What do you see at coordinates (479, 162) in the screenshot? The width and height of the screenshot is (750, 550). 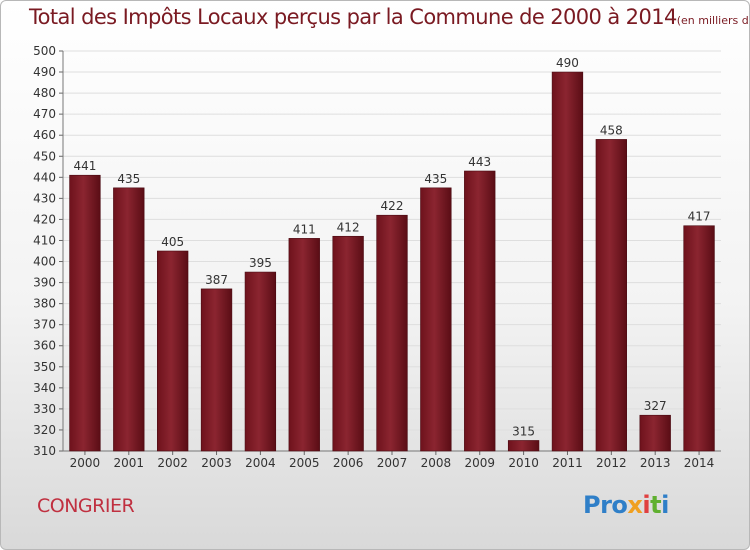 I see `data-label: 443` at bounding box center [479, 162].